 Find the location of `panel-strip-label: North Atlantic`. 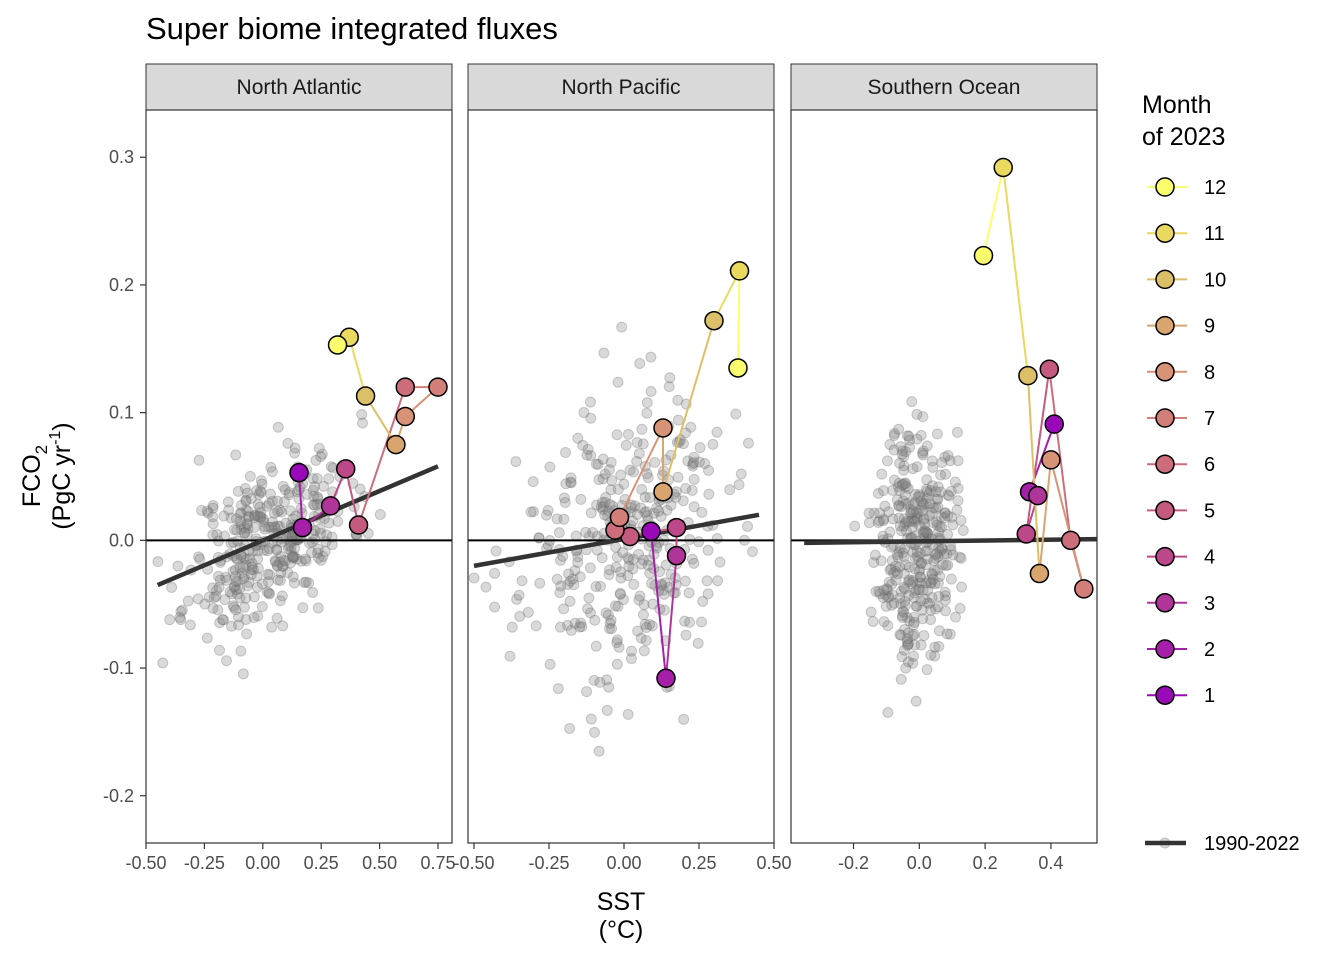

panel-strip-label: North Atlantic is located at coordinates (299, 87).